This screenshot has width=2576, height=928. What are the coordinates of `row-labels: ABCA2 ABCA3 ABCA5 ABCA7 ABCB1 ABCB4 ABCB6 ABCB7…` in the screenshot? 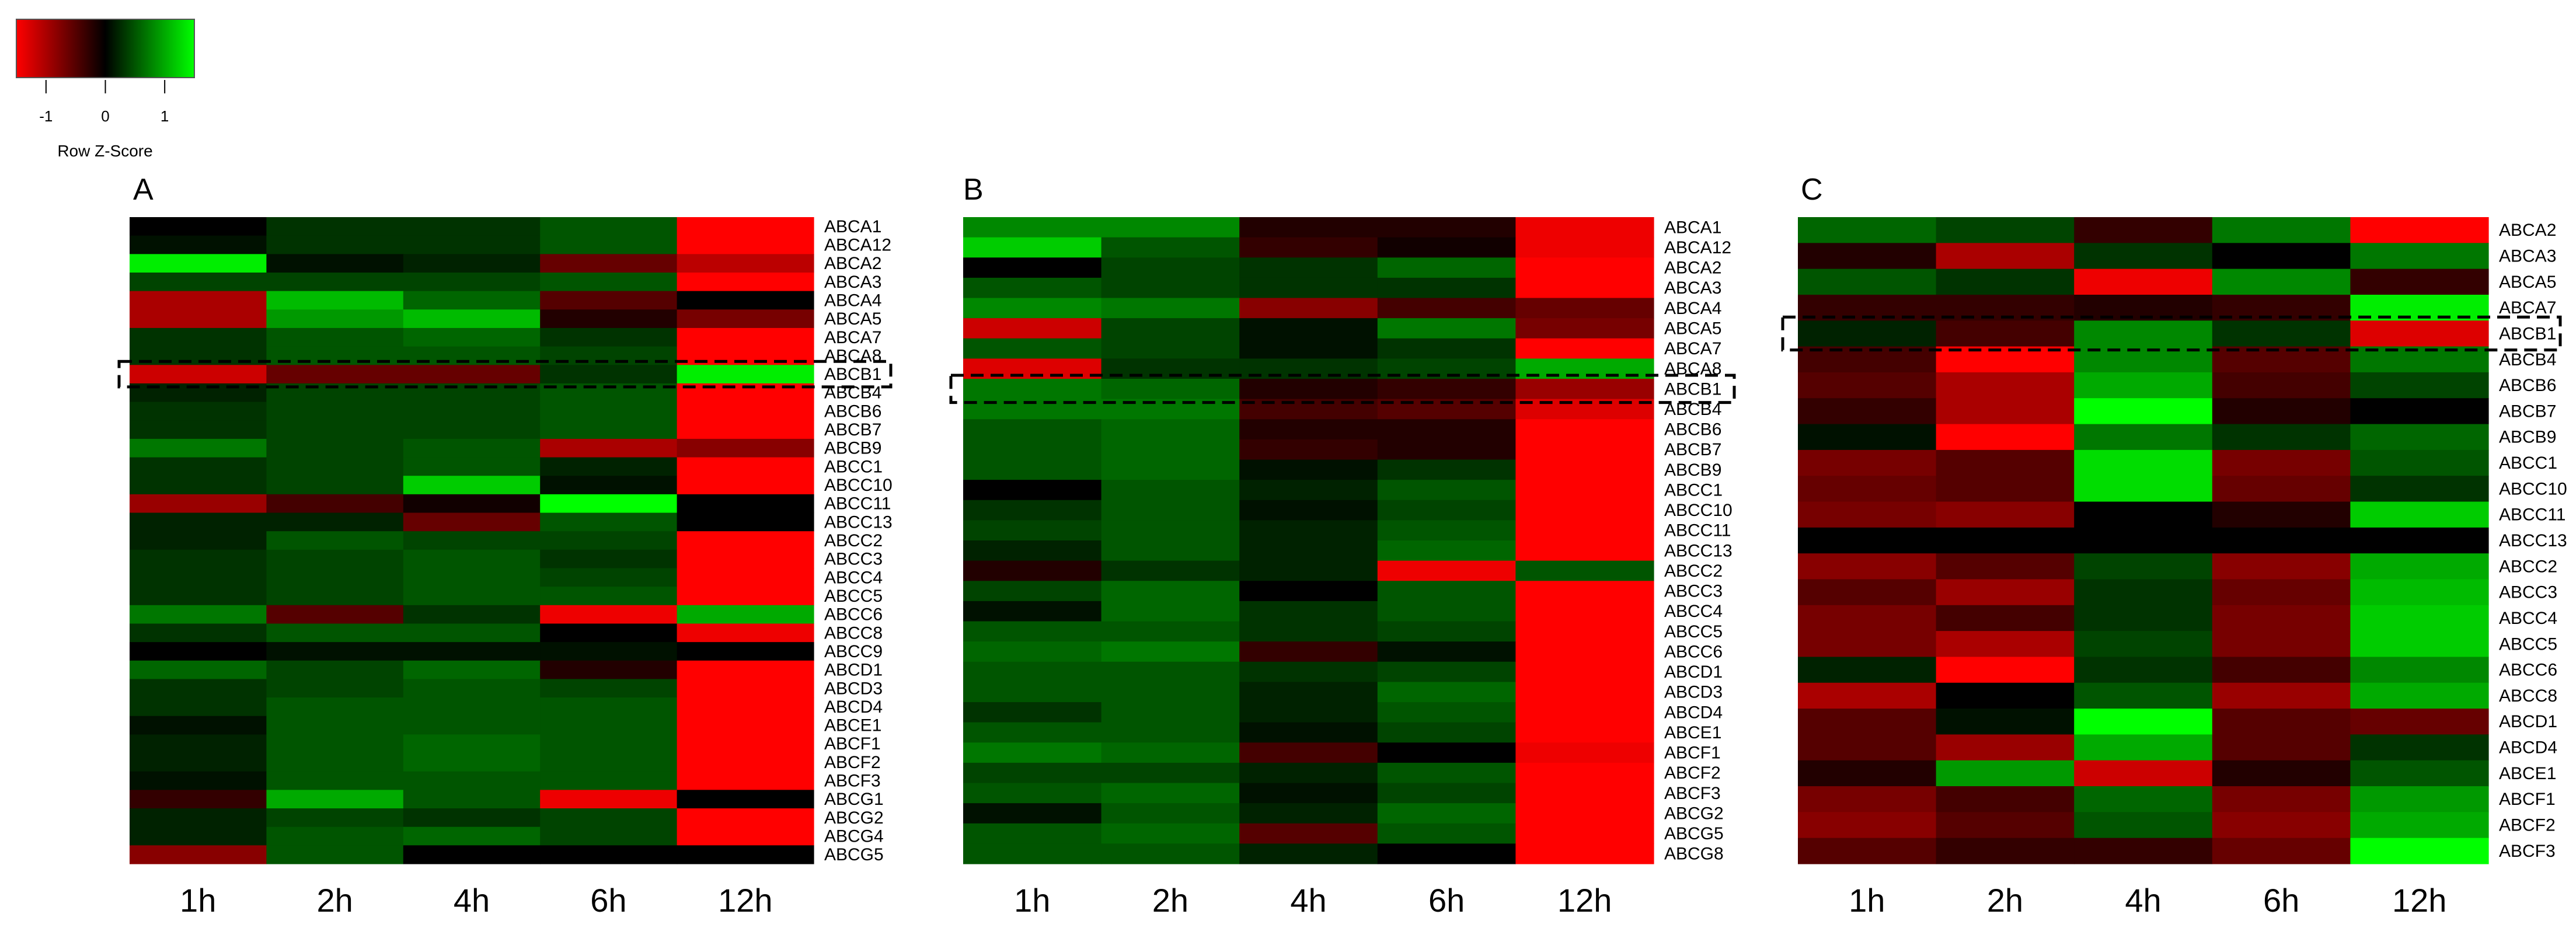 It's located at (2533, 541).